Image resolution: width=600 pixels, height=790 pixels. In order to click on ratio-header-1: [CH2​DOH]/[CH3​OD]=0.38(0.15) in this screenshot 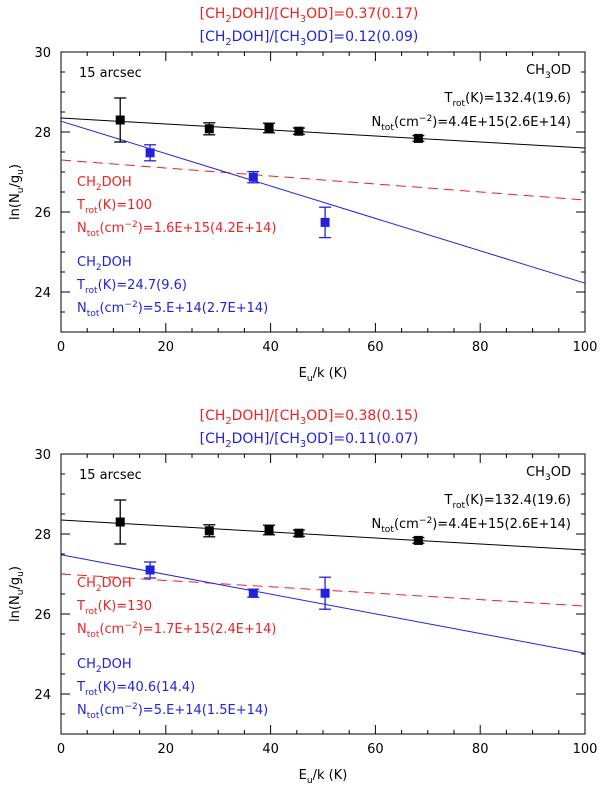, I will do `click(309, 417)`.